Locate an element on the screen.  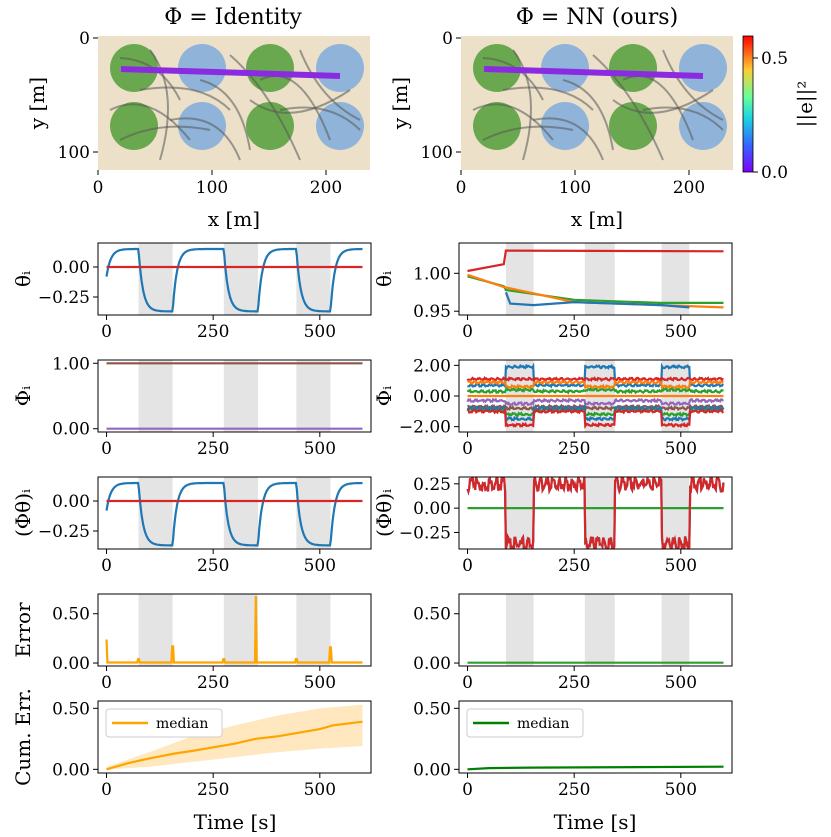
panel-phi_identity: 0 250 500 1.00 0.00 Φᵢ is located at coordinates (191, 406).